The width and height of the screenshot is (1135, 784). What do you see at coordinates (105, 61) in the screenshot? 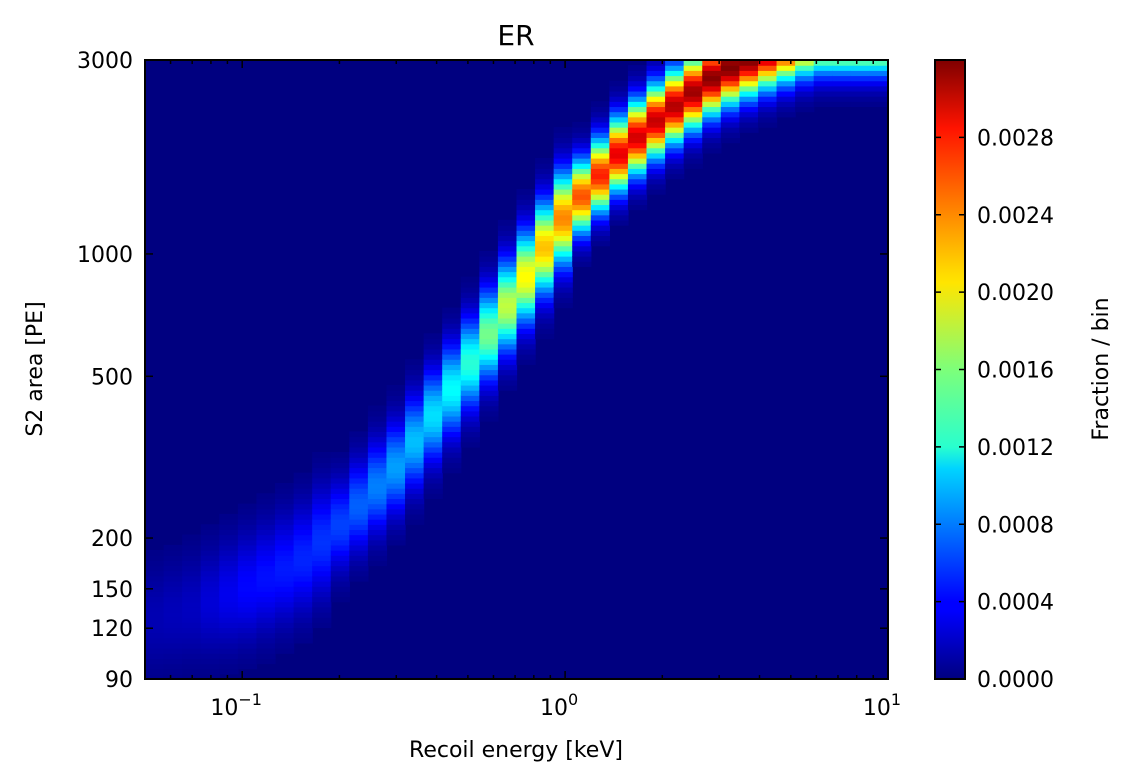
I see `y-tick-label: 3000` at bounding box center [105, 61].